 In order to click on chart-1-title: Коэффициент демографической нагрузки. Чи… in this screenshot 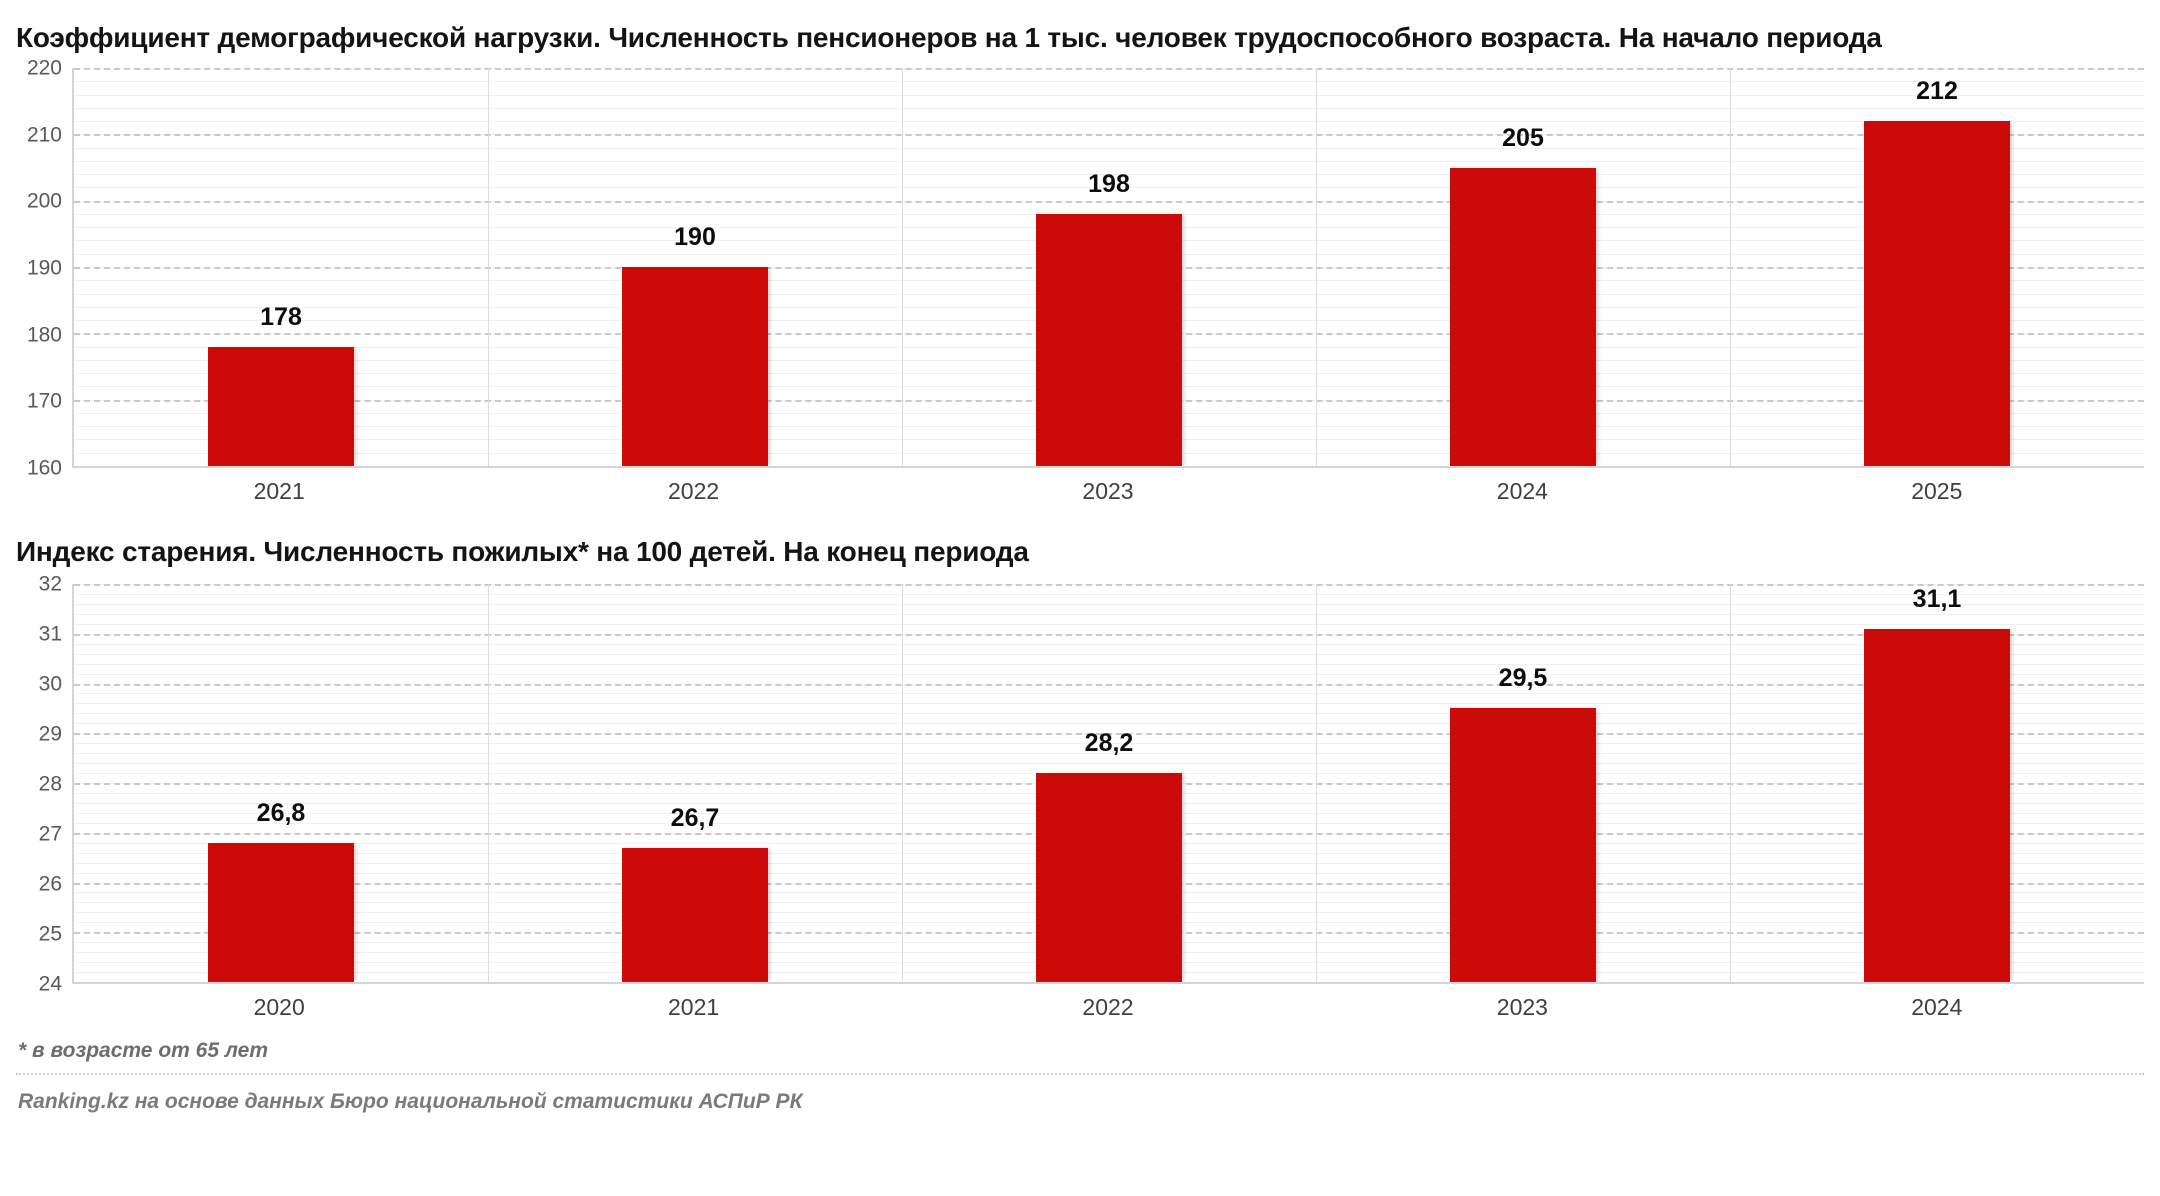, I will do `click(949, 37)`.